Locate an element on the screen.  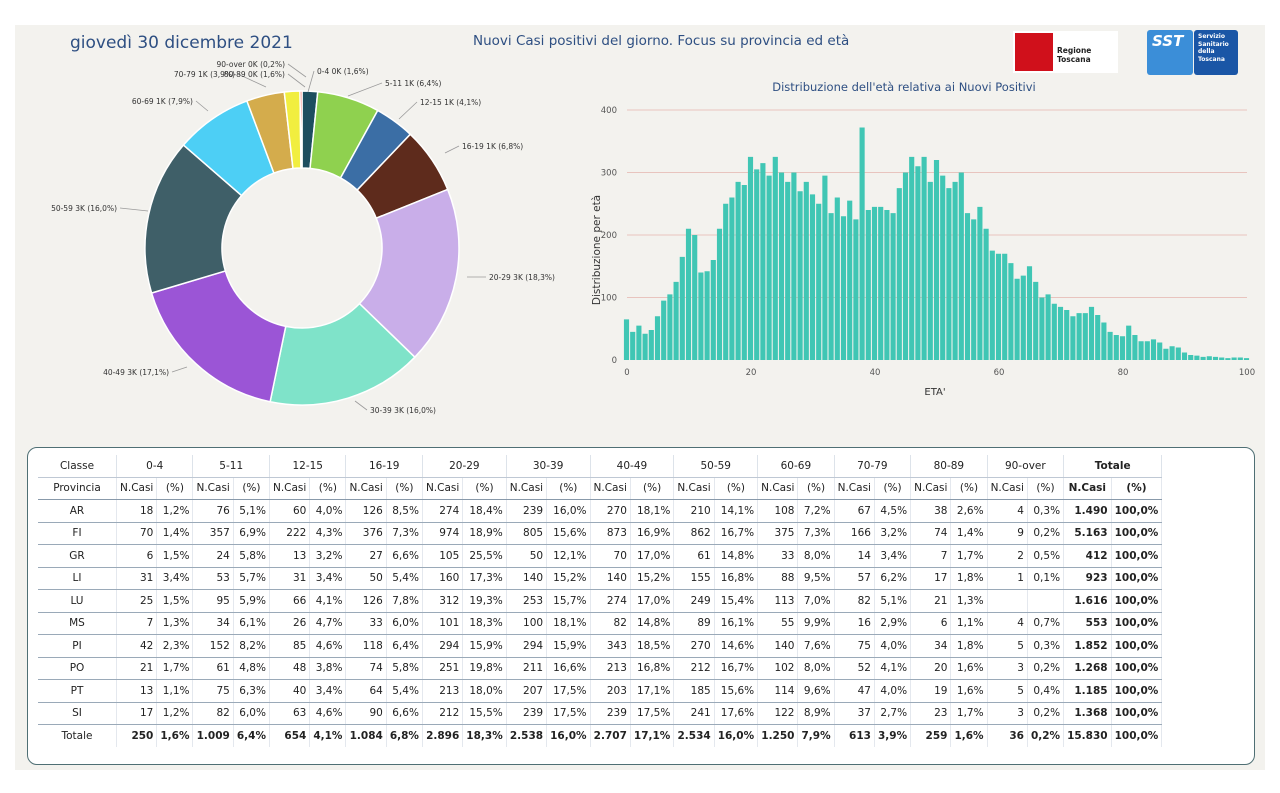
percent-cell: 1,6% is located at coordinates (969, 691).